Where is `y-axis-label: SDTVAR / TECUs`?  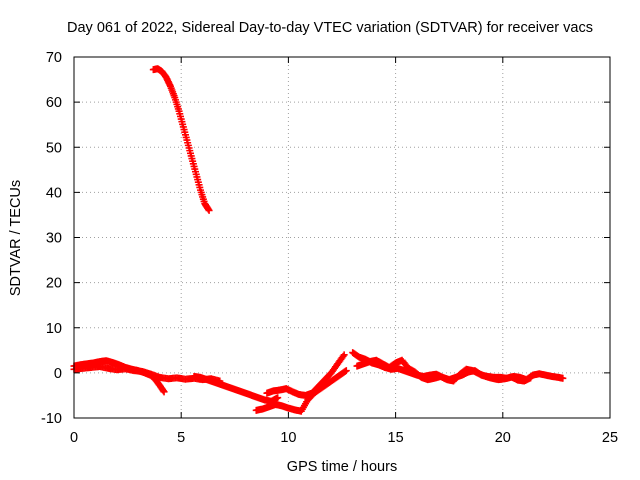
y-axis-label: SDTVAR / TECUs is located at coordinates (16, 238).